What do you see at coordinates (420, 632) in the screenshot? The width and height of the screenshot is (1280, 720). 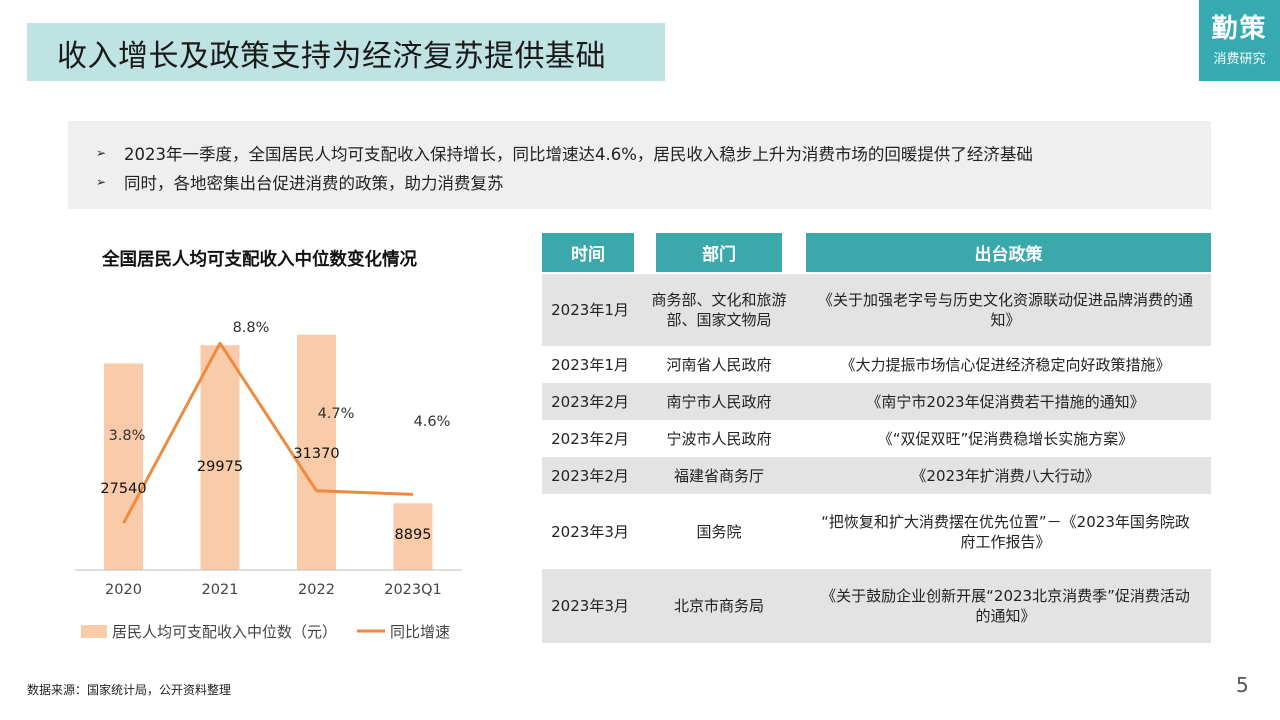 I see `legend-line-label: 同比增速` at bounding box center [420, 632].